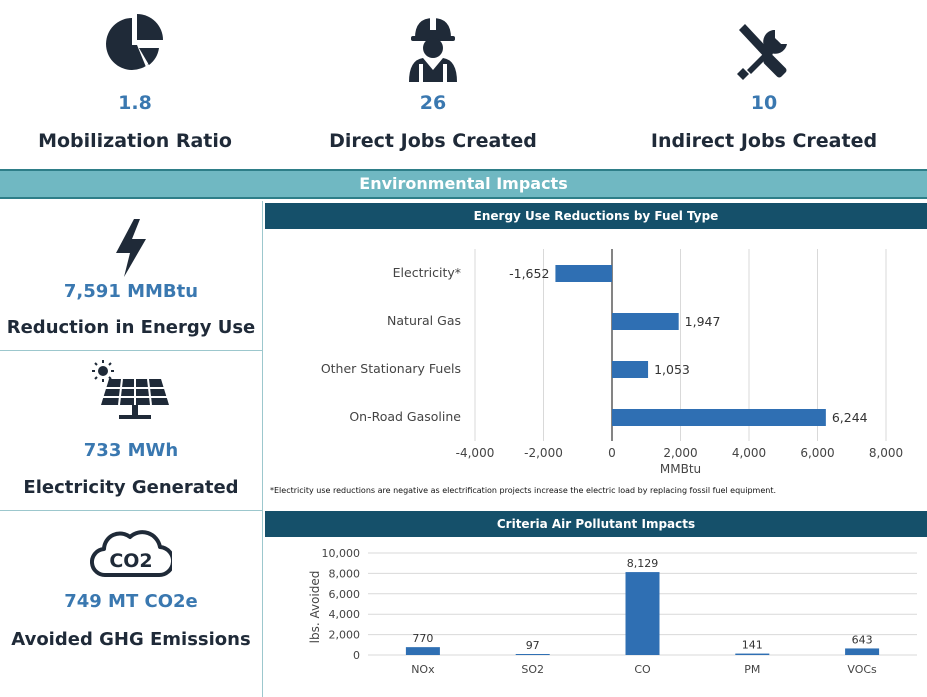  What do you see at coordinates (131, 450) in the screenshot?
I see `electricity-generated-value: 733 MWh` at bounding box center [131, 450].